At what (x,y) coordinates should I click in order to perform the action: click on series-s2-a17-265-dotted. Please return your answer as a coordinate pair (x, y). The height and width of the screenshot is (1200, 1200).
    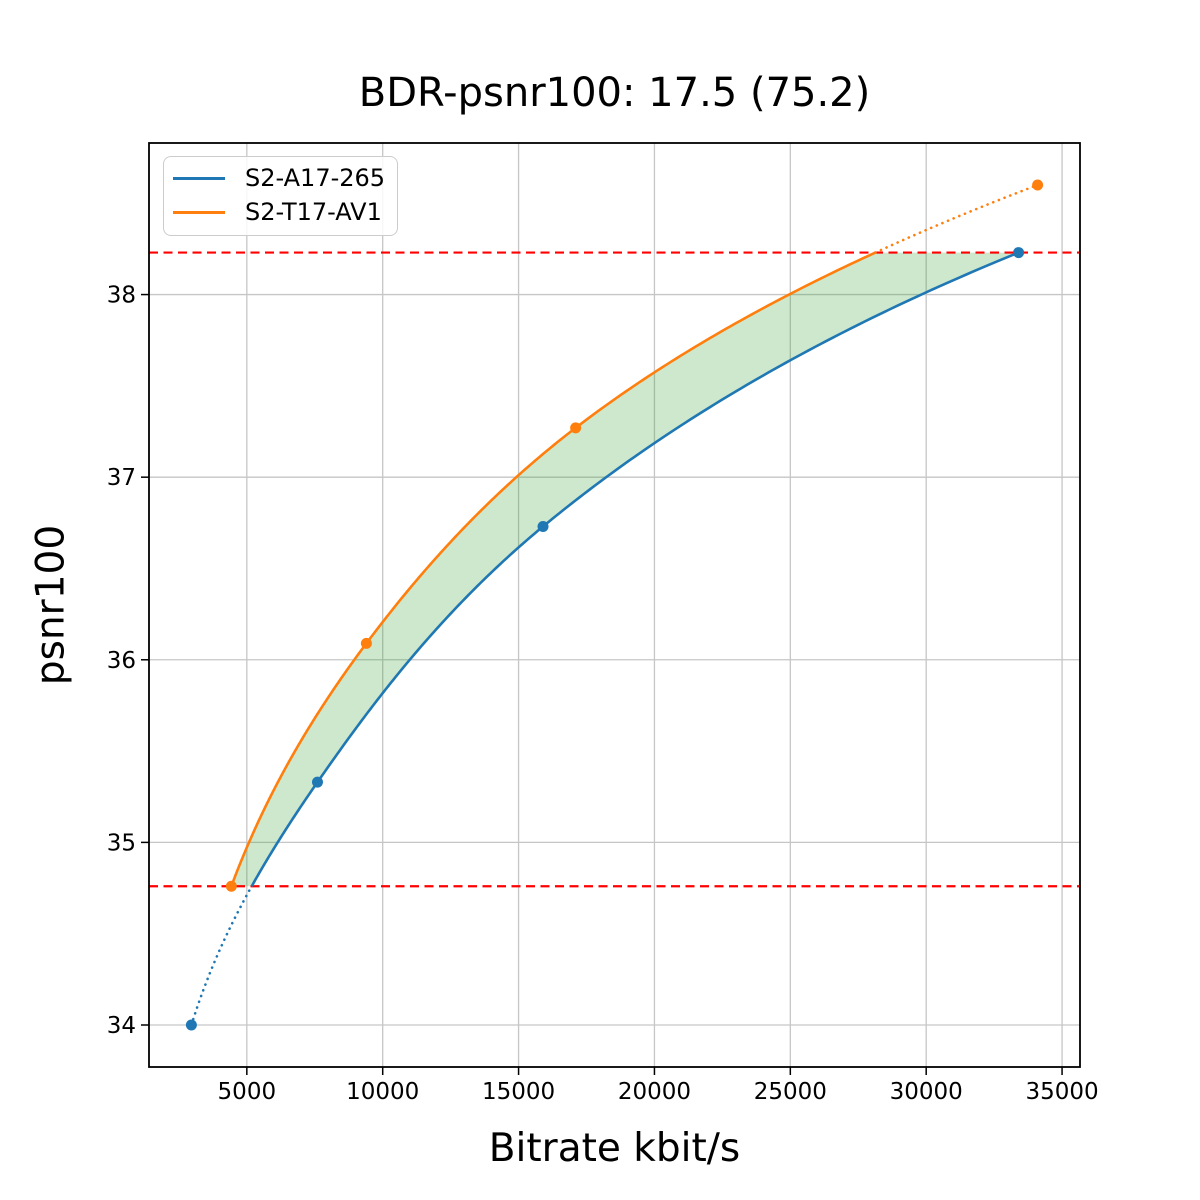
    Looking at the image, I should click on (222, 955).